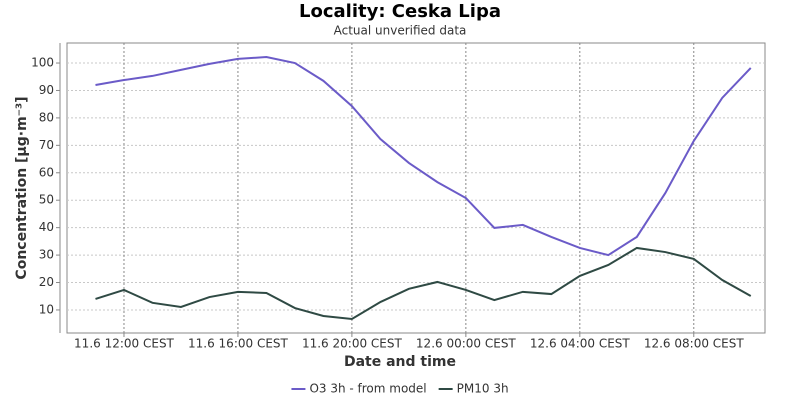  What do you see at coordinates (694, 344) in the screenshot?
I see `x-tick-label: 12.6 08:00 CEST` at bounding box center [694, 344].